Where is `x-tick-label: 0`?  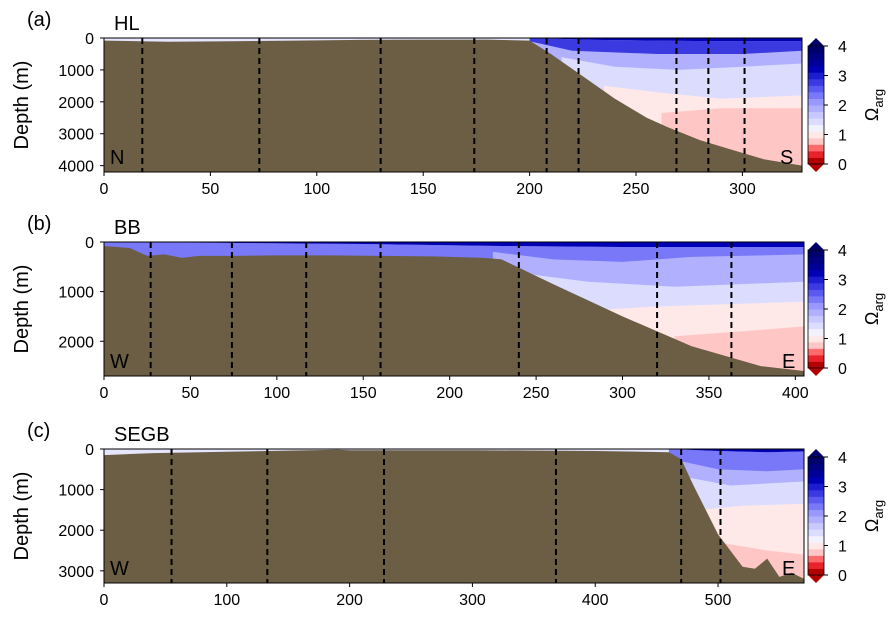
x-tick-label: 0 is located at coordinates (104, 393).